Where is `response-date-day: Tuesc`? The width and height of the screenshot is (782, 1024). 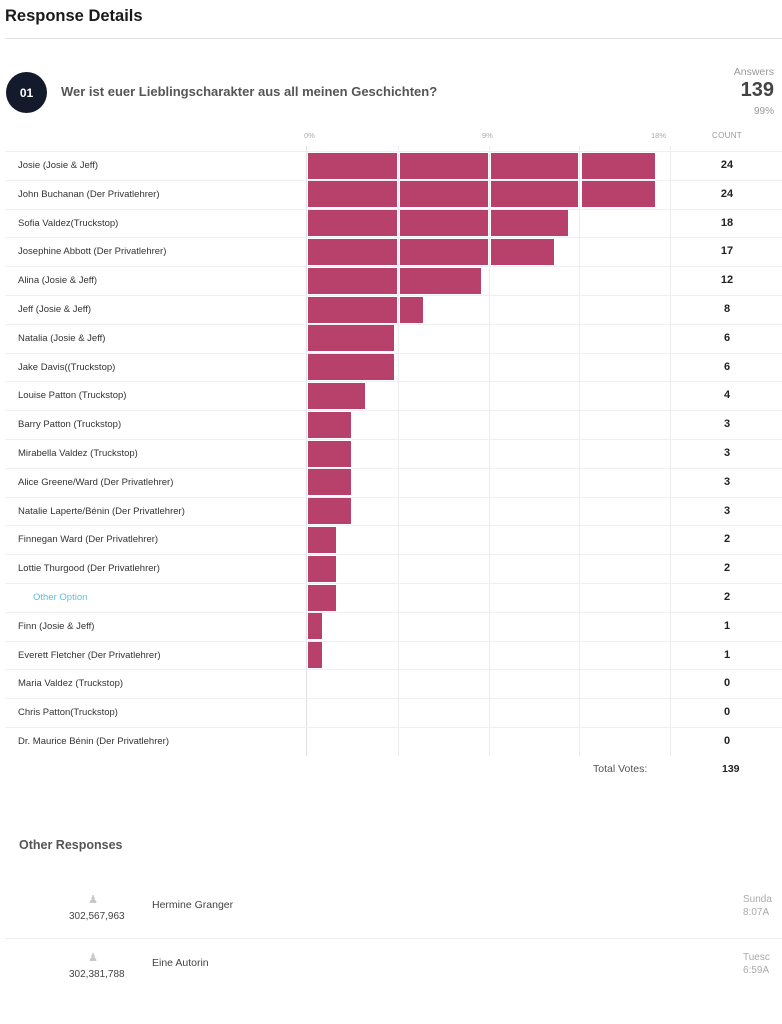 response-date-day: Tuesc is located at coordinates (756, 957).